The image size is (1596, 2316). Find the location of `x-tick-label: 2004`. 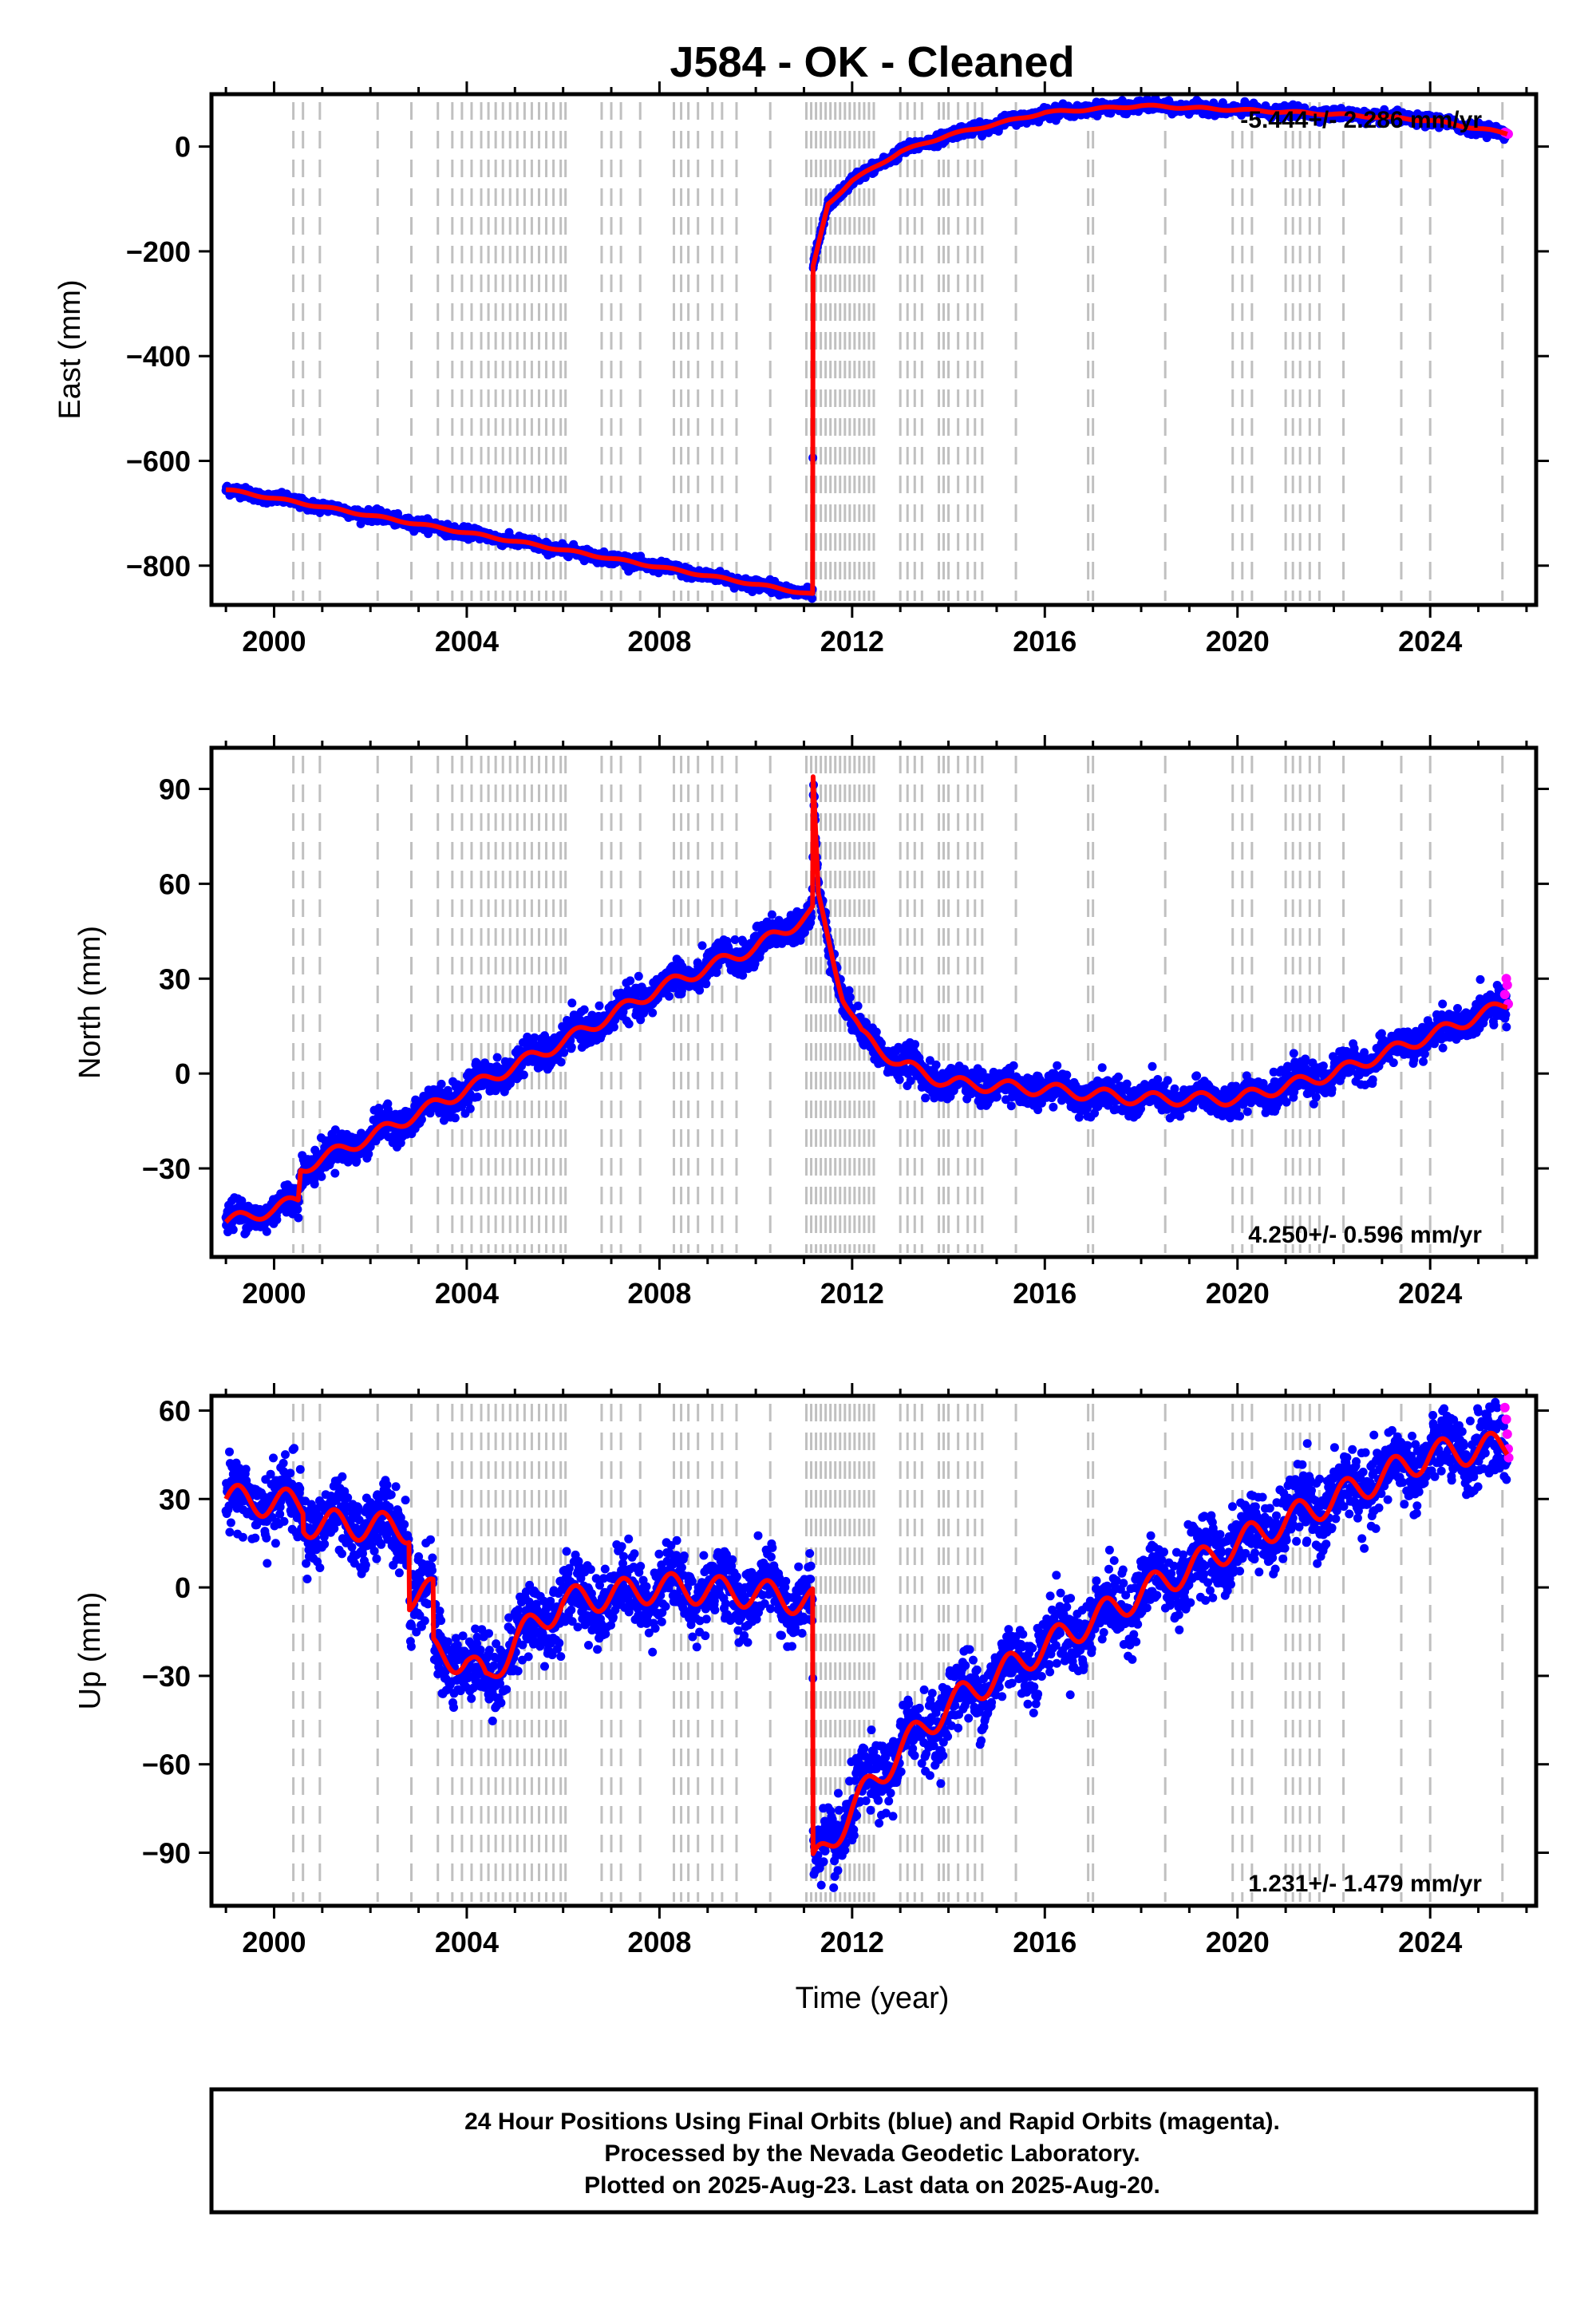

x-tick-label: 2004 is located at coordinates (467, 641).